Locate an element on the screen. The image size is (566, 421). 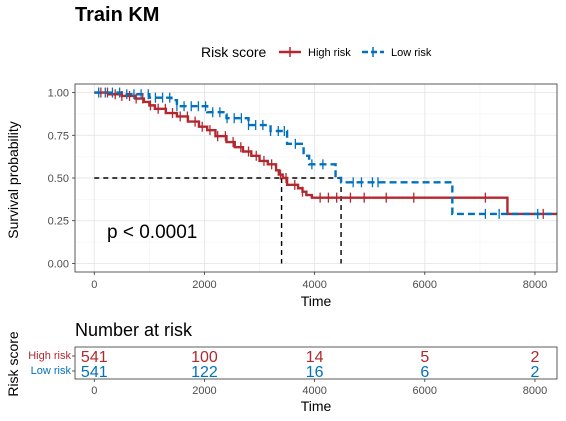
legend-item-low-risk: Low risk is located at coordinates (397, 53).